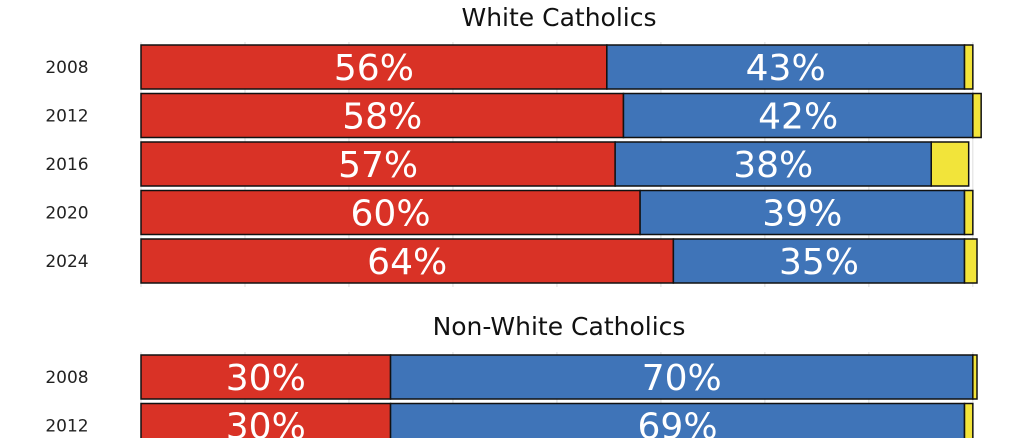 The height and width of the screenshot is (438, 1030). I want to click on data-label: 38%, so click(773, 165).